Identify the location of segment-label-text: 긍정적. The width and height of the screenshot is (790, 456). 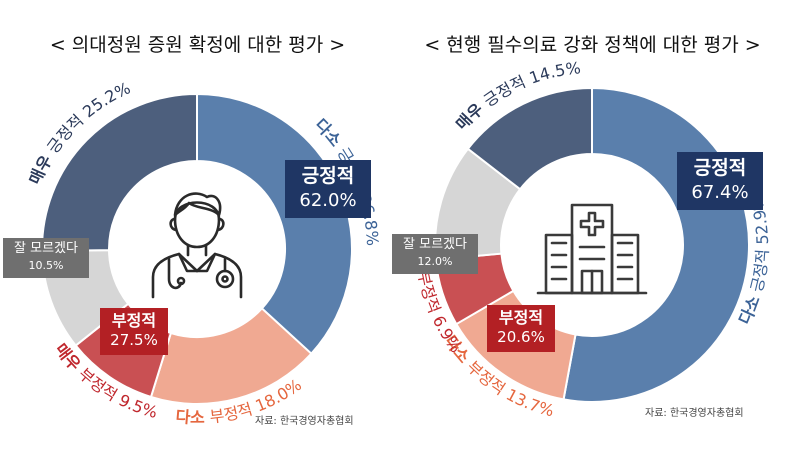
(759, 269).